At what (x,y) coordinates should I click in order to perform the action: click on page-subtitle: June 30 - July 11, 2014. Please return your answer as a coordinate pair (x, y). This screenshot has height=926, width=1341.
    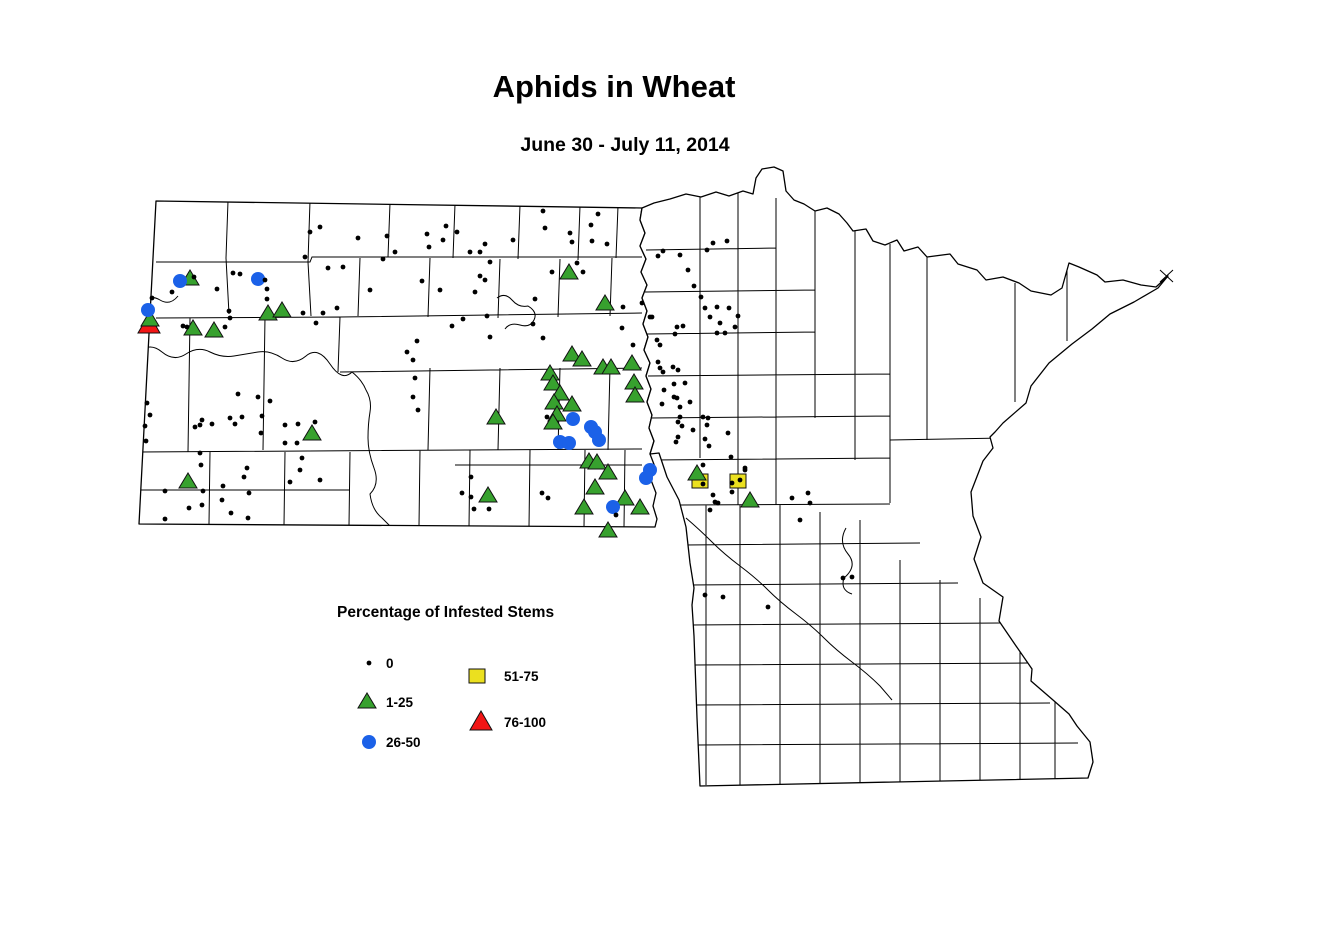
    Looking at the image, I should click on (624, 145).